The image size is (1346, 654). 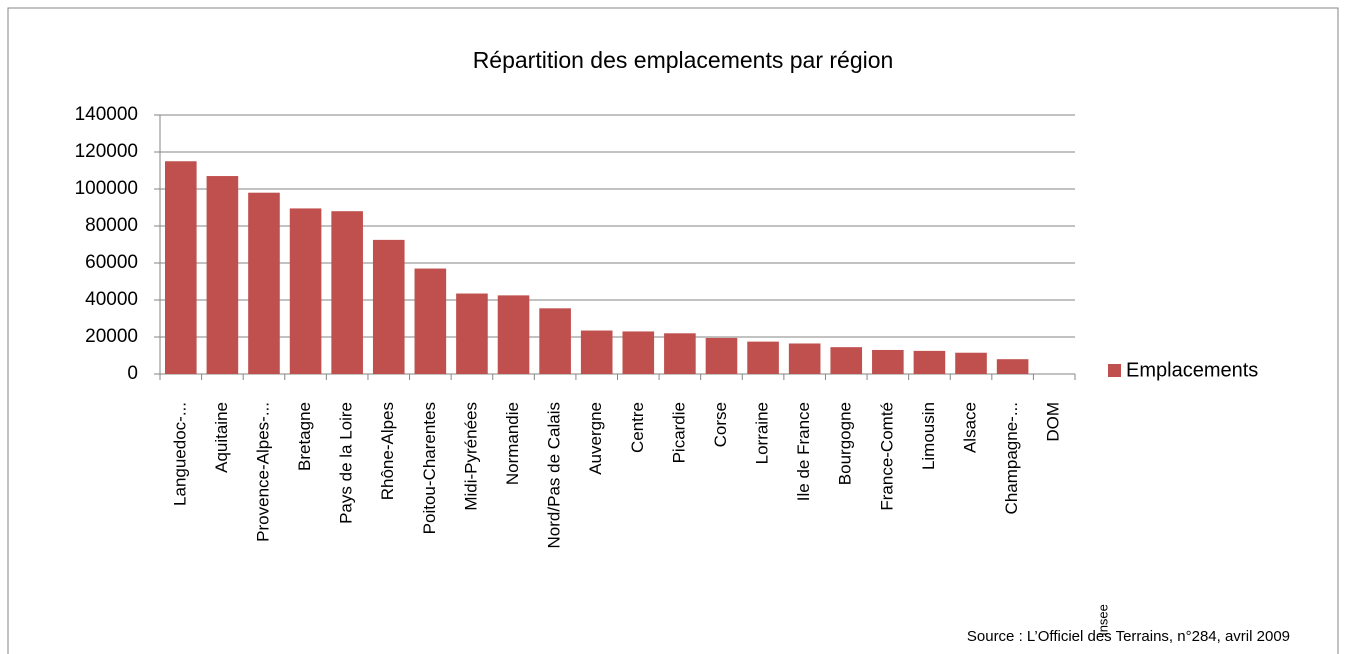 What do you see at coordinates (106, 114) in the screenshot?
I see `y-tick-label: 140000` at bounding box center [106, 114].